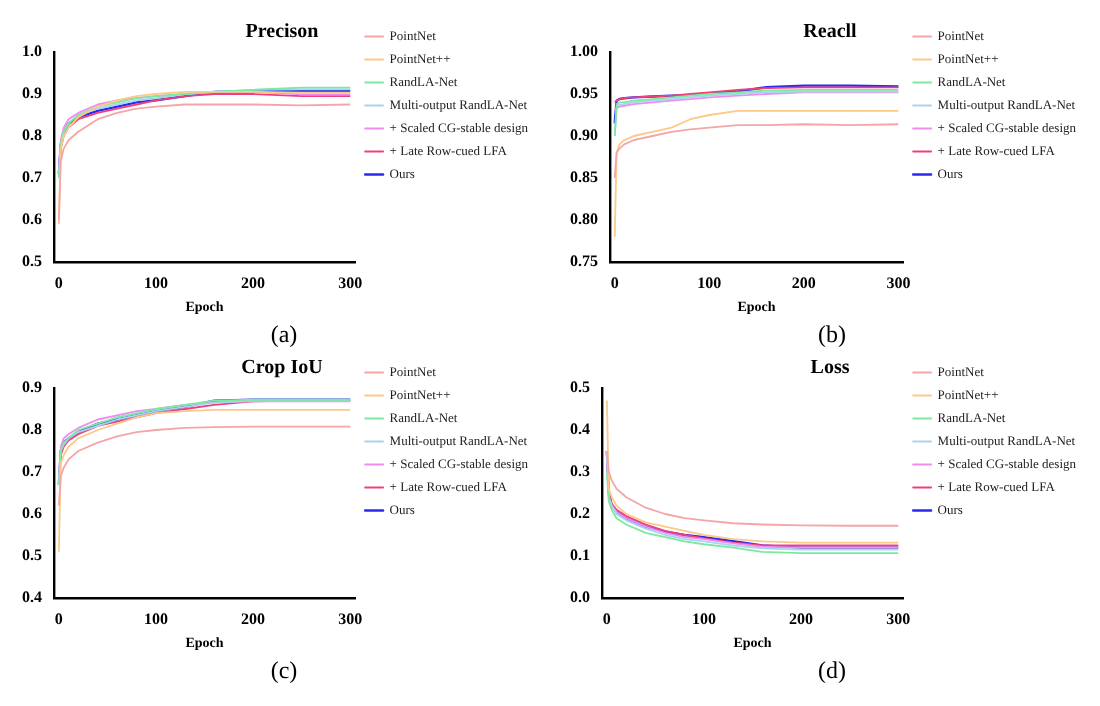  Describe the element at coordinates (32, 51) in the screenshot. I see `y-tick-label: 1.0` at that location.